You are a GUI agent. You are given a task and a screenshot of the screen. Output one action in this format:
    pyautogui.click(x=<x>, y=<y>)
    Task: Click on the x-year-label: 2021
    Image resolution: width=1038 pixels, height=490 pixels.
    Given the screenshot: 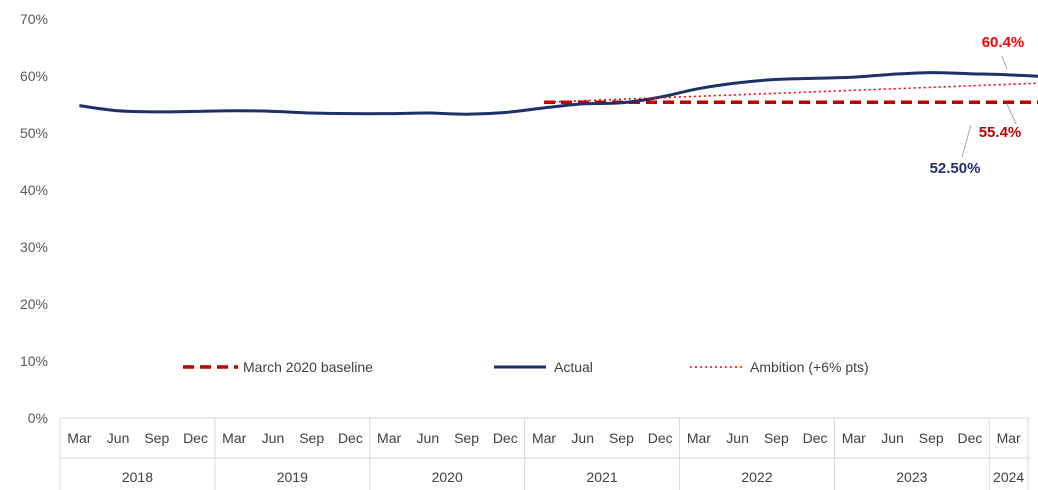 What is the action you would take?
    pyautogui.click(x=602, y=477)
    